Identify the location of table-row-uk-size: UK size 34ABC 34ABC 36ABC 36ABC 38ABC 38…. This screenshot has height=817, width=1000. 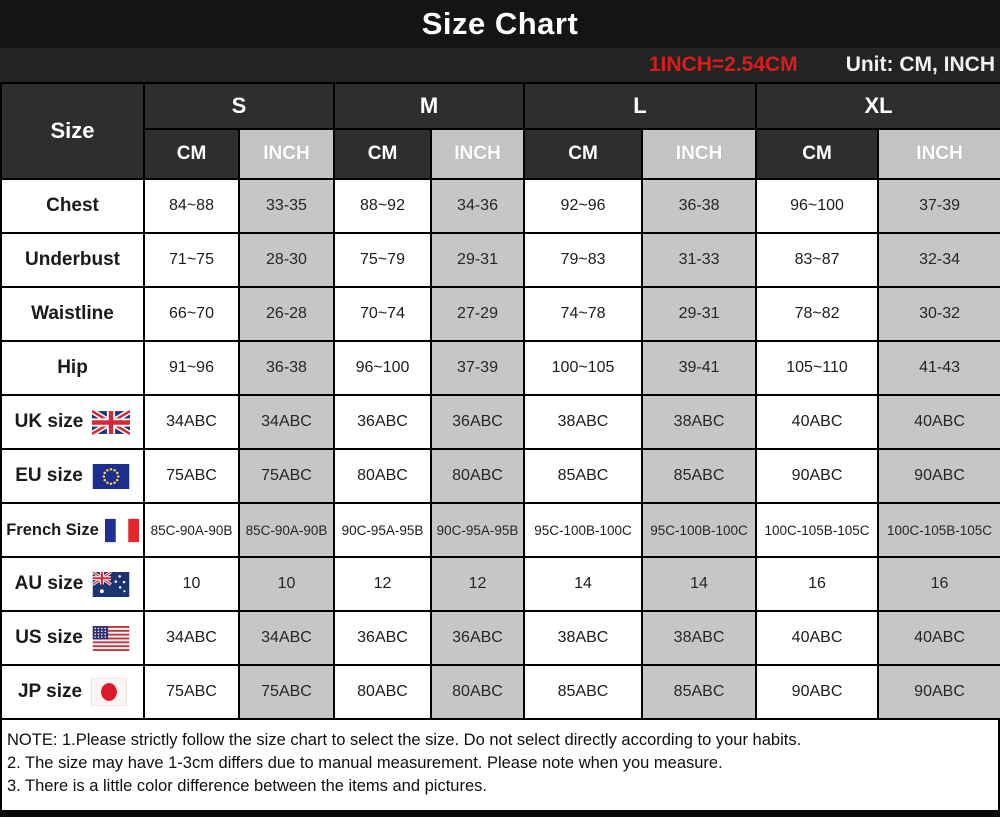
(500, 422).